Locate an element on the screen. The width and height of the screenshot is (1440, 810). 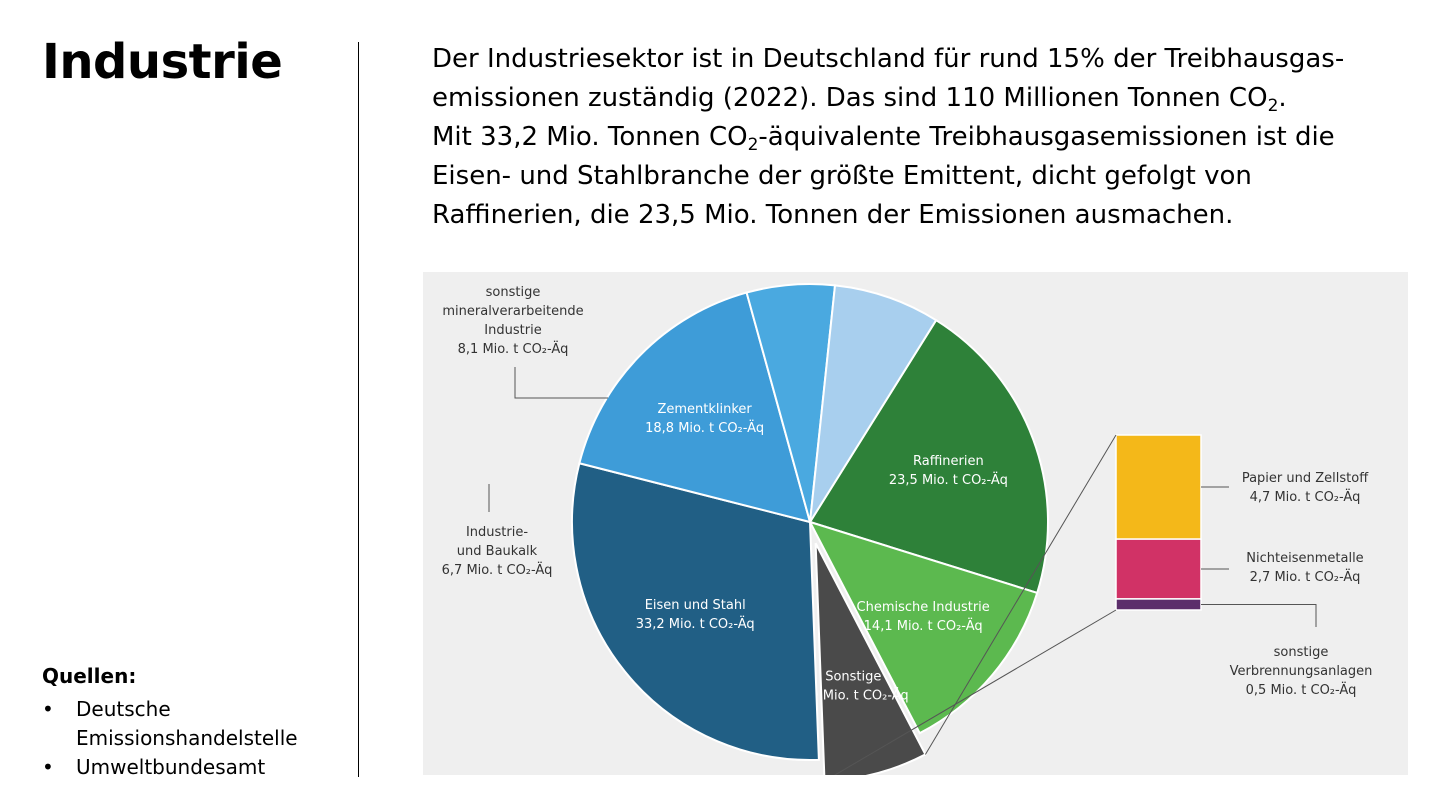
breakdown-connector-bottom is located at coordinates (975, 692).